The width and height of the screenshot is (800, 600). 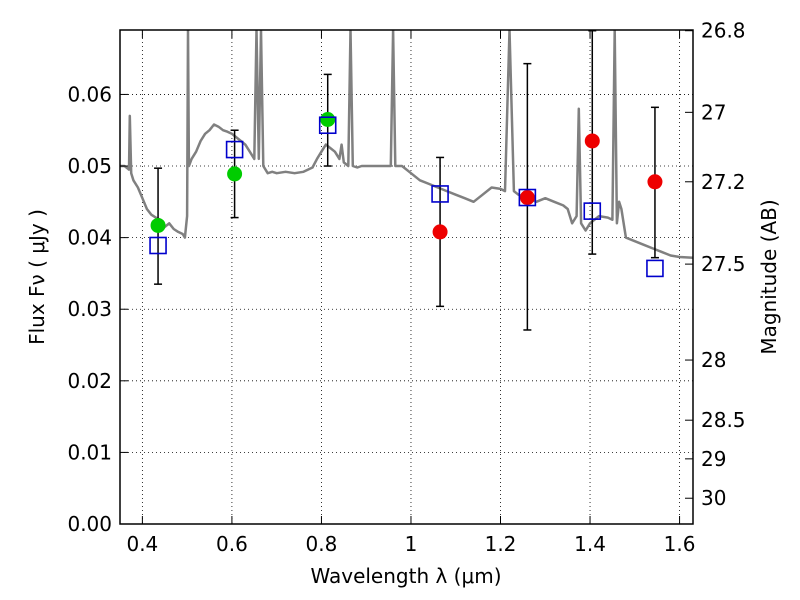 I want to click on x-tick-label: 0.8, so click(x=322, y=544).